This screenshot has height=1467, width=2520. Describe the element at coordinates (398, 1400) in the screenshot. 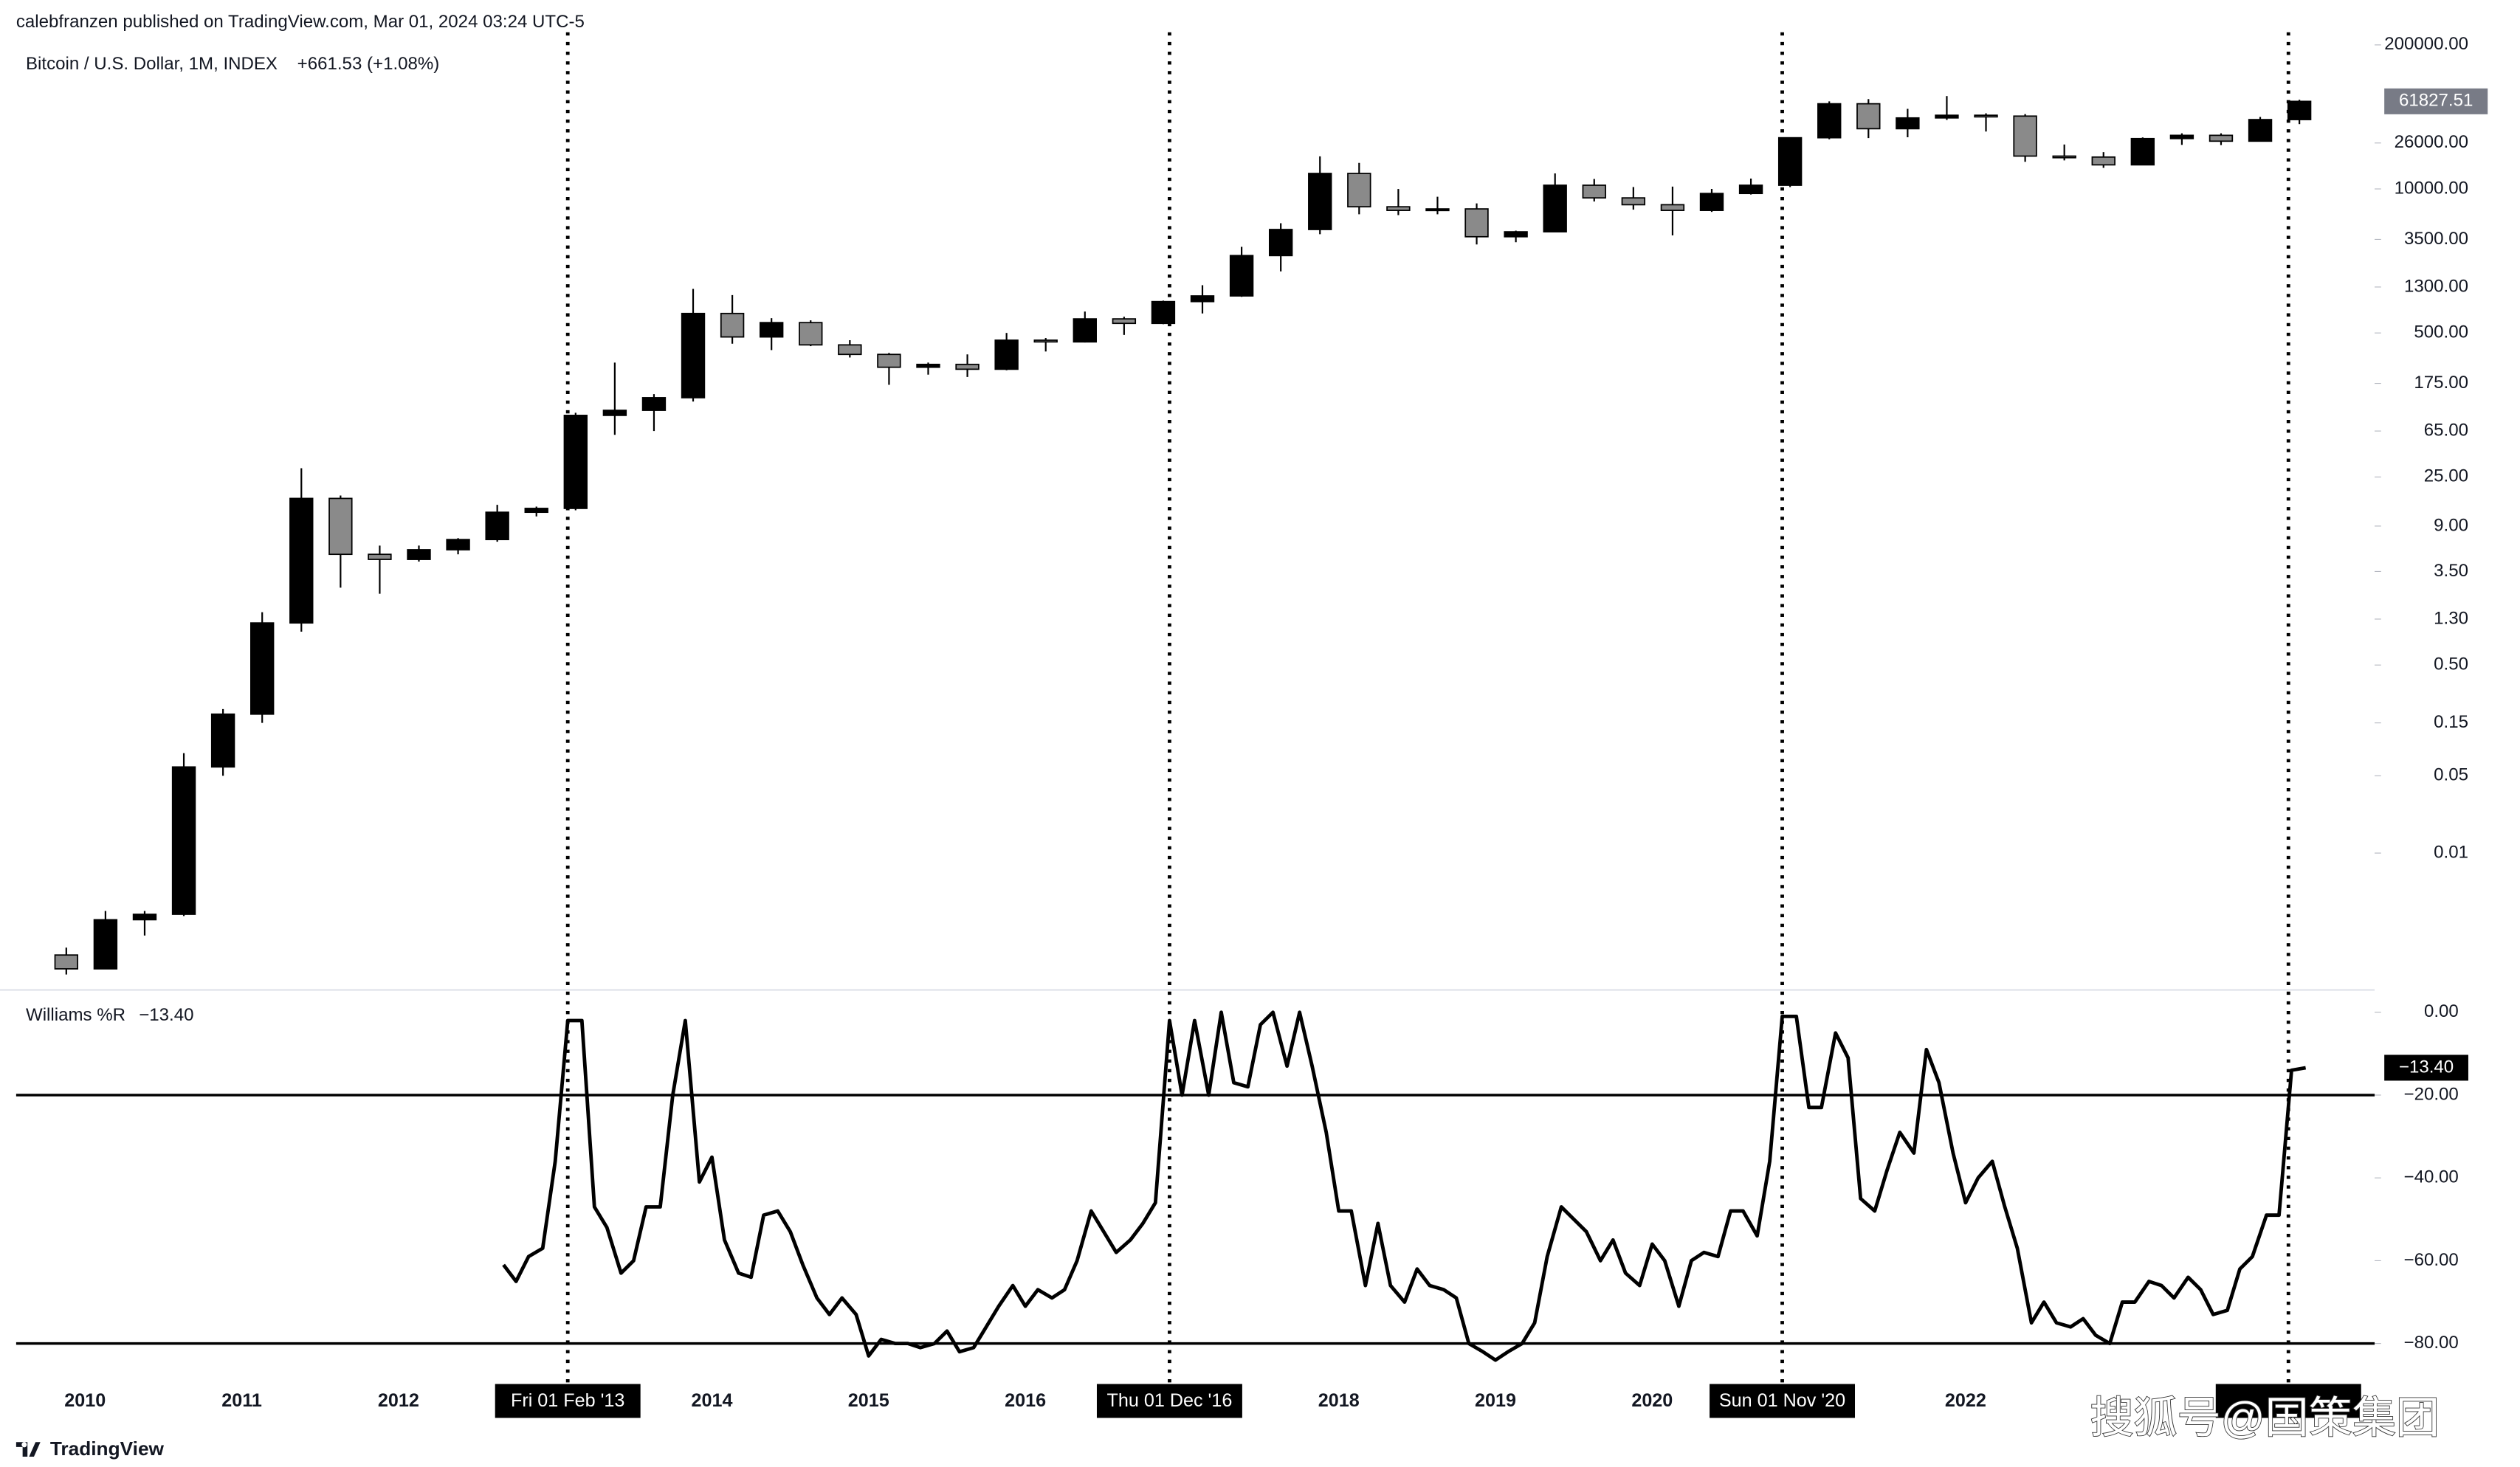

I see `x-tick-label: 2012` at that location.